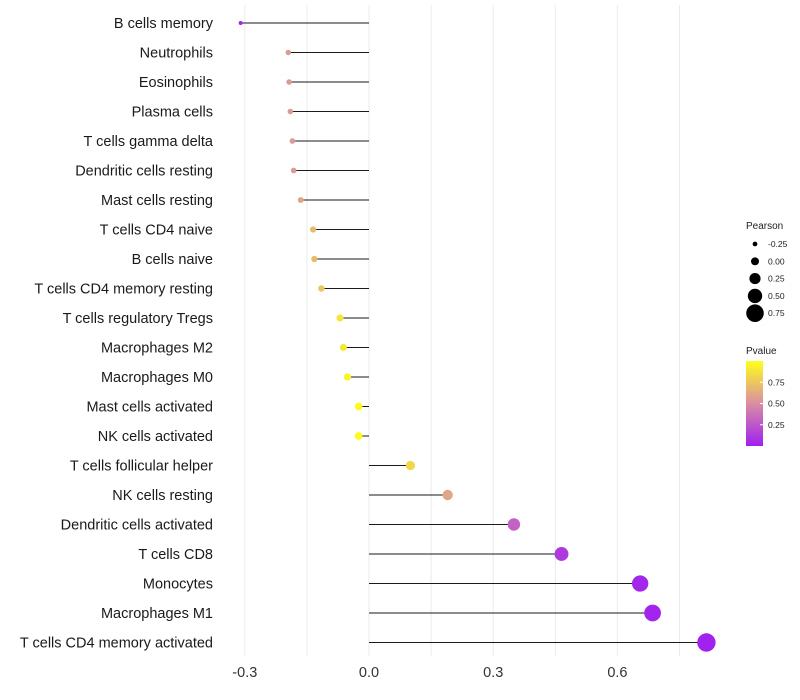 The width and height of the screenshot is (800, 700). I want to click on size-legend: Pearson -0.25 0.00 0.25 0.50 0.75, so click(767, 271).